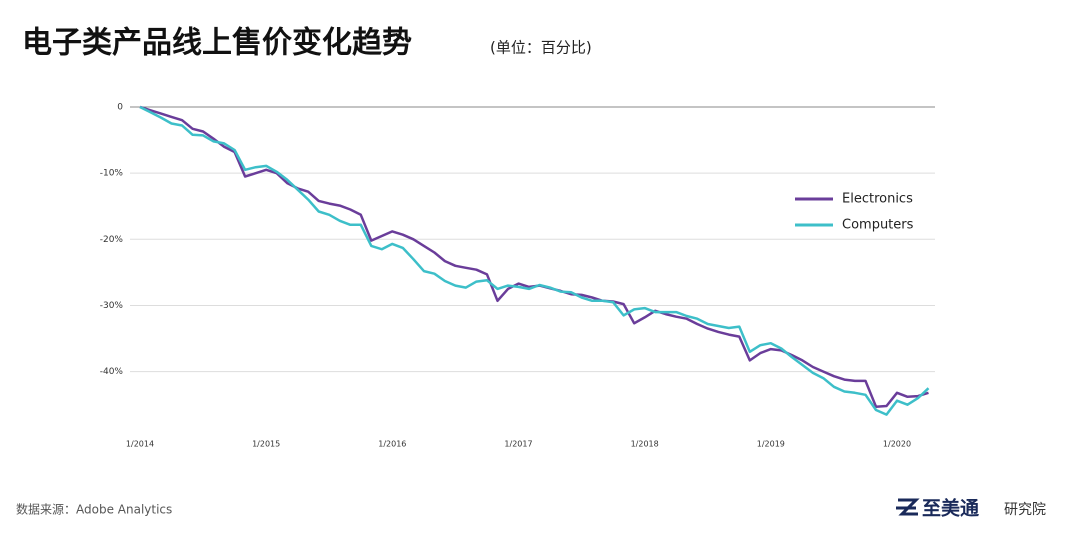 Image resolution: width=1080 pixels, height=538 pixels. What do you see at coordinates (645, 444) in the screenshot?
I see `x-tick-label: 1/2018` at bounding box center [645, 444].